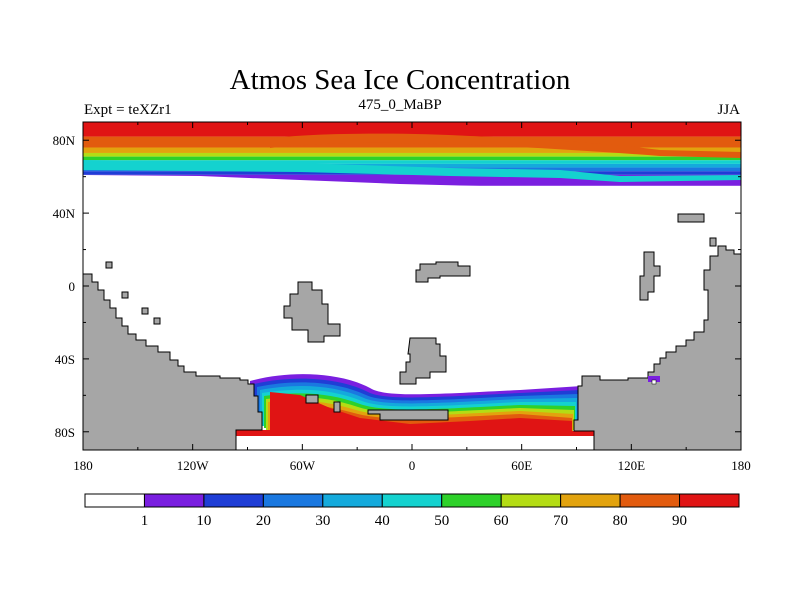 This screenshot has height=600, width=800. What do you see at coordinates (65, 359) in the screenshot?
I see `y-tick-label: 40S` at bounding box center [65, 359].